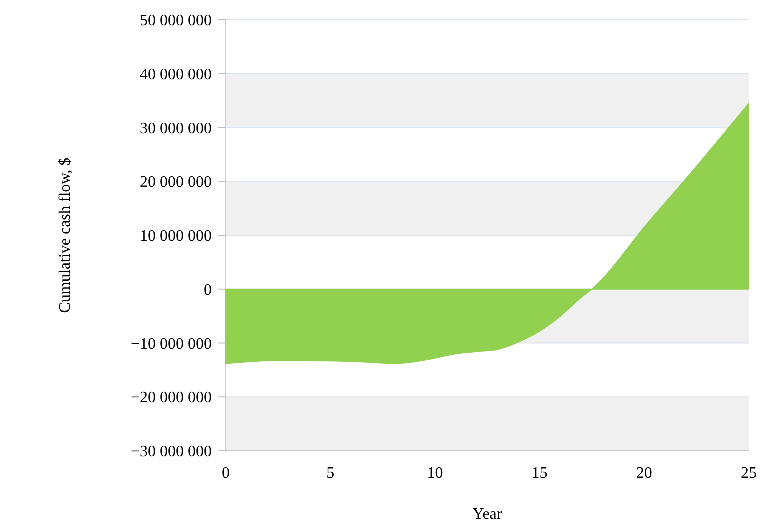 The height and width of the screenshot is (523, 761). I want to click on y-axis-title: Cumulative cash flow, $, so click(65, 236).